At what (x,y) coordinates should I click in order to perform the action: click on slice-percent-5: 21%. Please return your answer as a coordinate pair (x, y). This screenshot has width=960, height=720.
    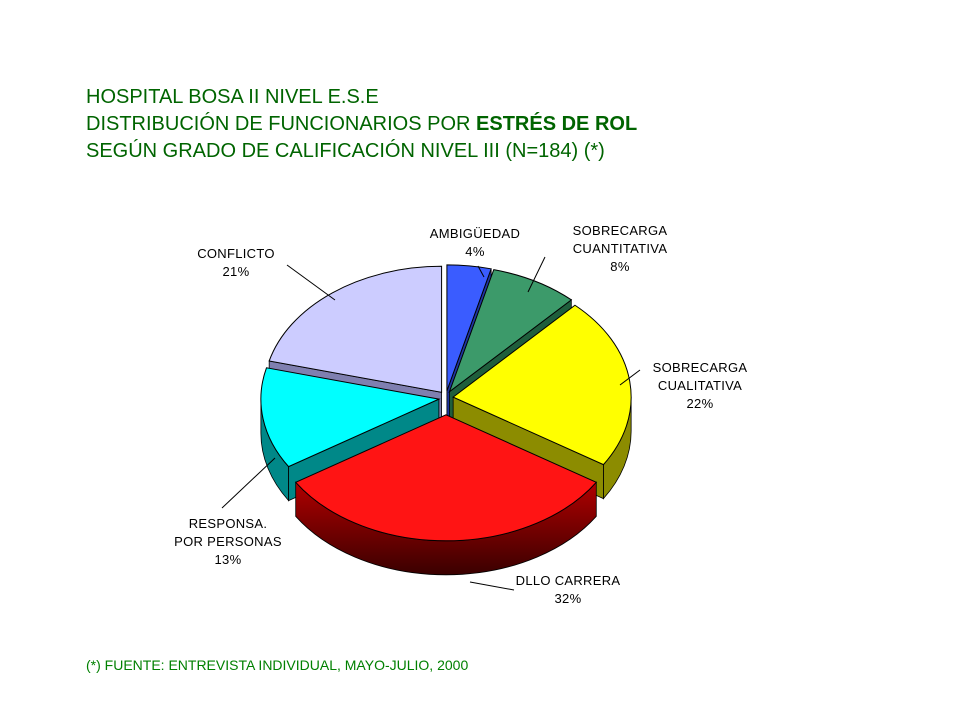
    Looking at the image, I should click on (236, 271).